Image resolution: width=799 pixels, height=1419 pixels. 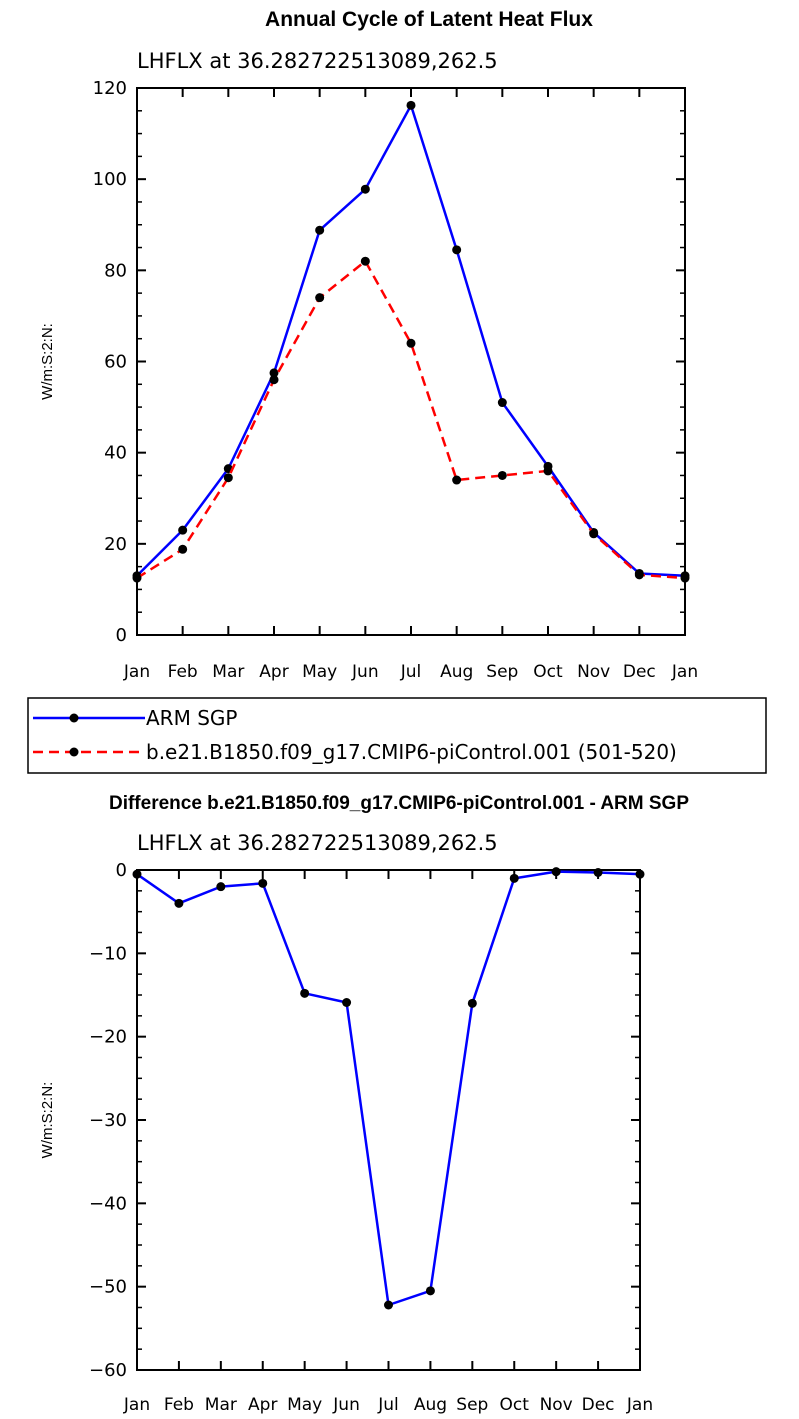 What do you see at coordinates (110, 179) in the screenshot?
I see `y-tick-label: 100` at bounding box center [110, 179].